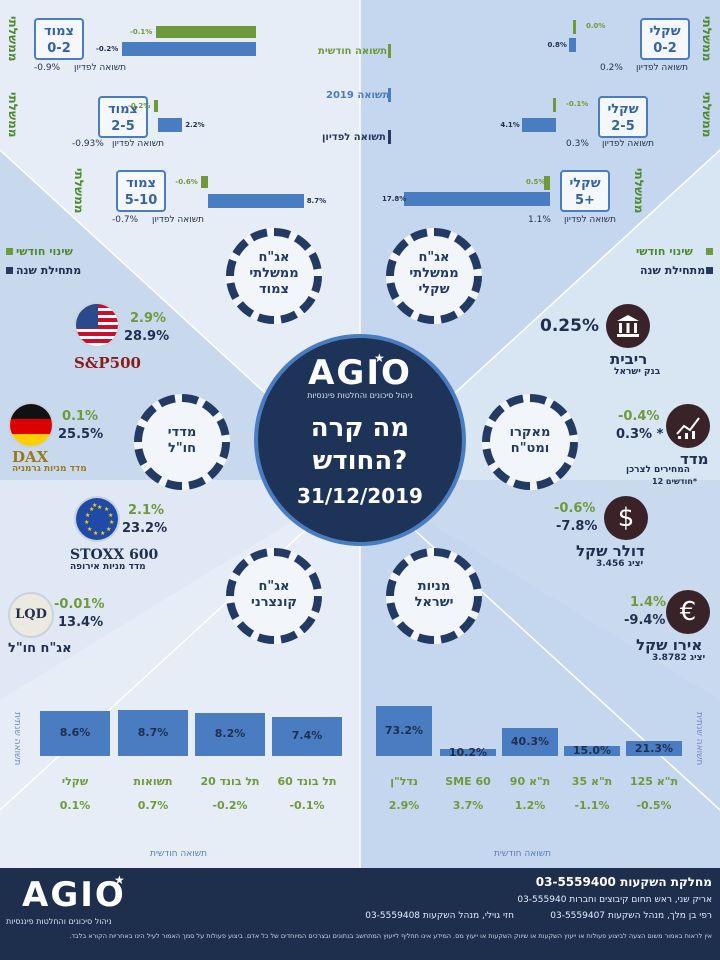 The width and height of the screenshot is (720, 960). Describe the element at coordinates (360, 395) in the screenshot. I see `center-logo-sub: ניהול סיכונים והחלטות פיננסיות` at that location.